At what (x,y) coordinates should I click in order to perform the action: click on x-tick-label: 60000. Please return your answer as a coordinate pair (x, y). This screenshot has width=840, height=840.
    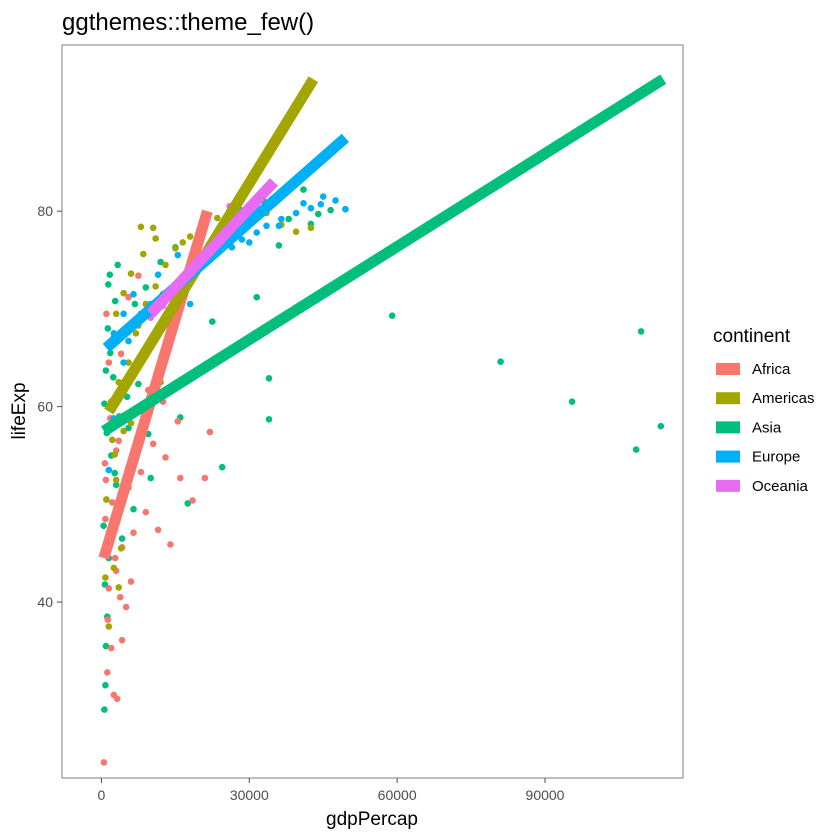
    Looking at the image, I should click on (397, 795).